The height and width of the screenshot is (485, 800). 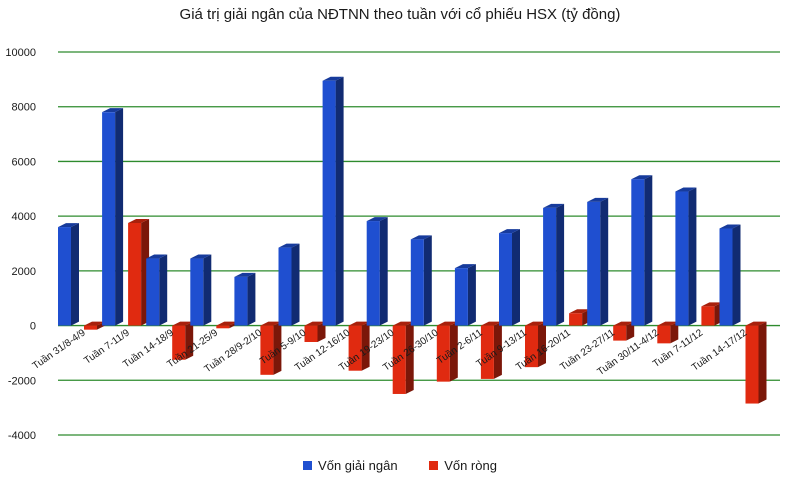 I want to click on y-tick-label-7: 10000, so click(x=20, y=53).